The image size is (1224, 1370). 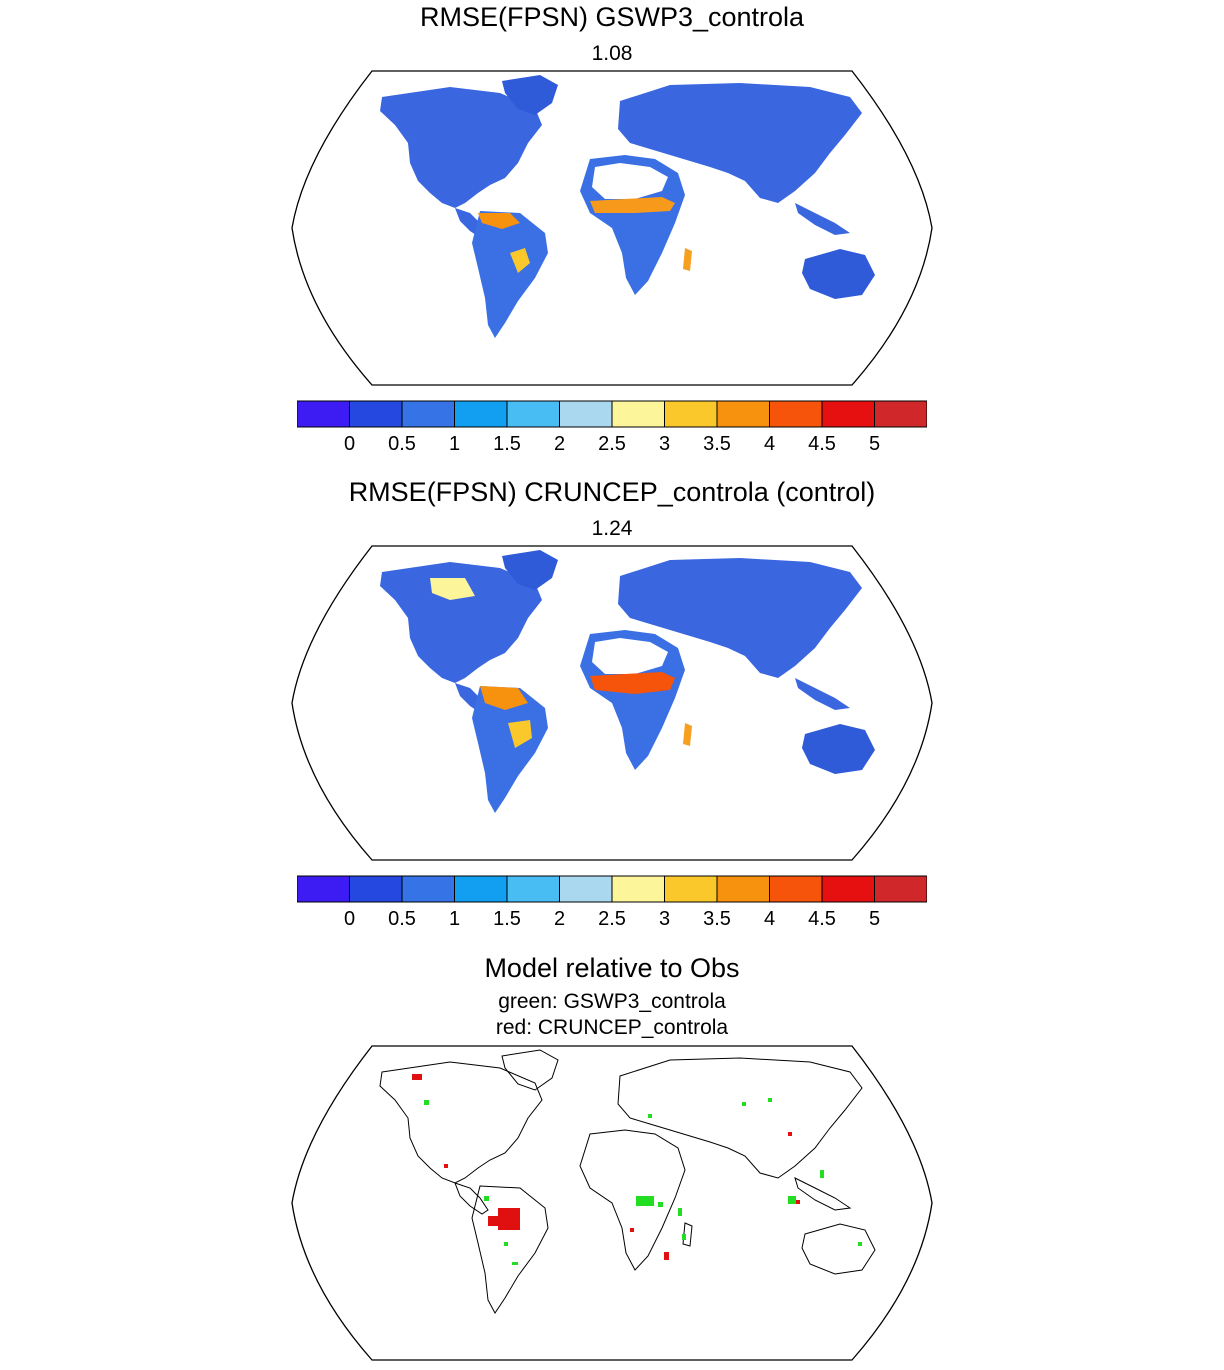 What do you see at coordinates (559, 919) in the screenshot?
I see `colorbar2-tick-label: 2` at bounding box center [559, 919].